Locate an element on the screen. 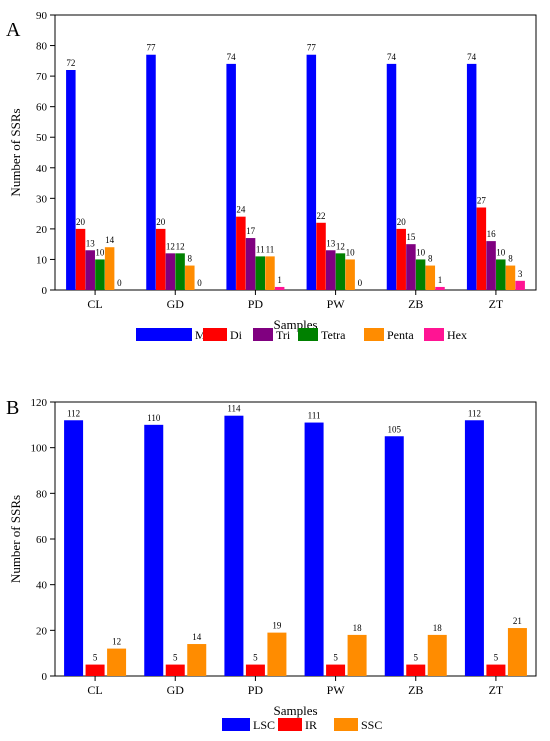  bar-tetra-cl is located at coordinates (100, 274).